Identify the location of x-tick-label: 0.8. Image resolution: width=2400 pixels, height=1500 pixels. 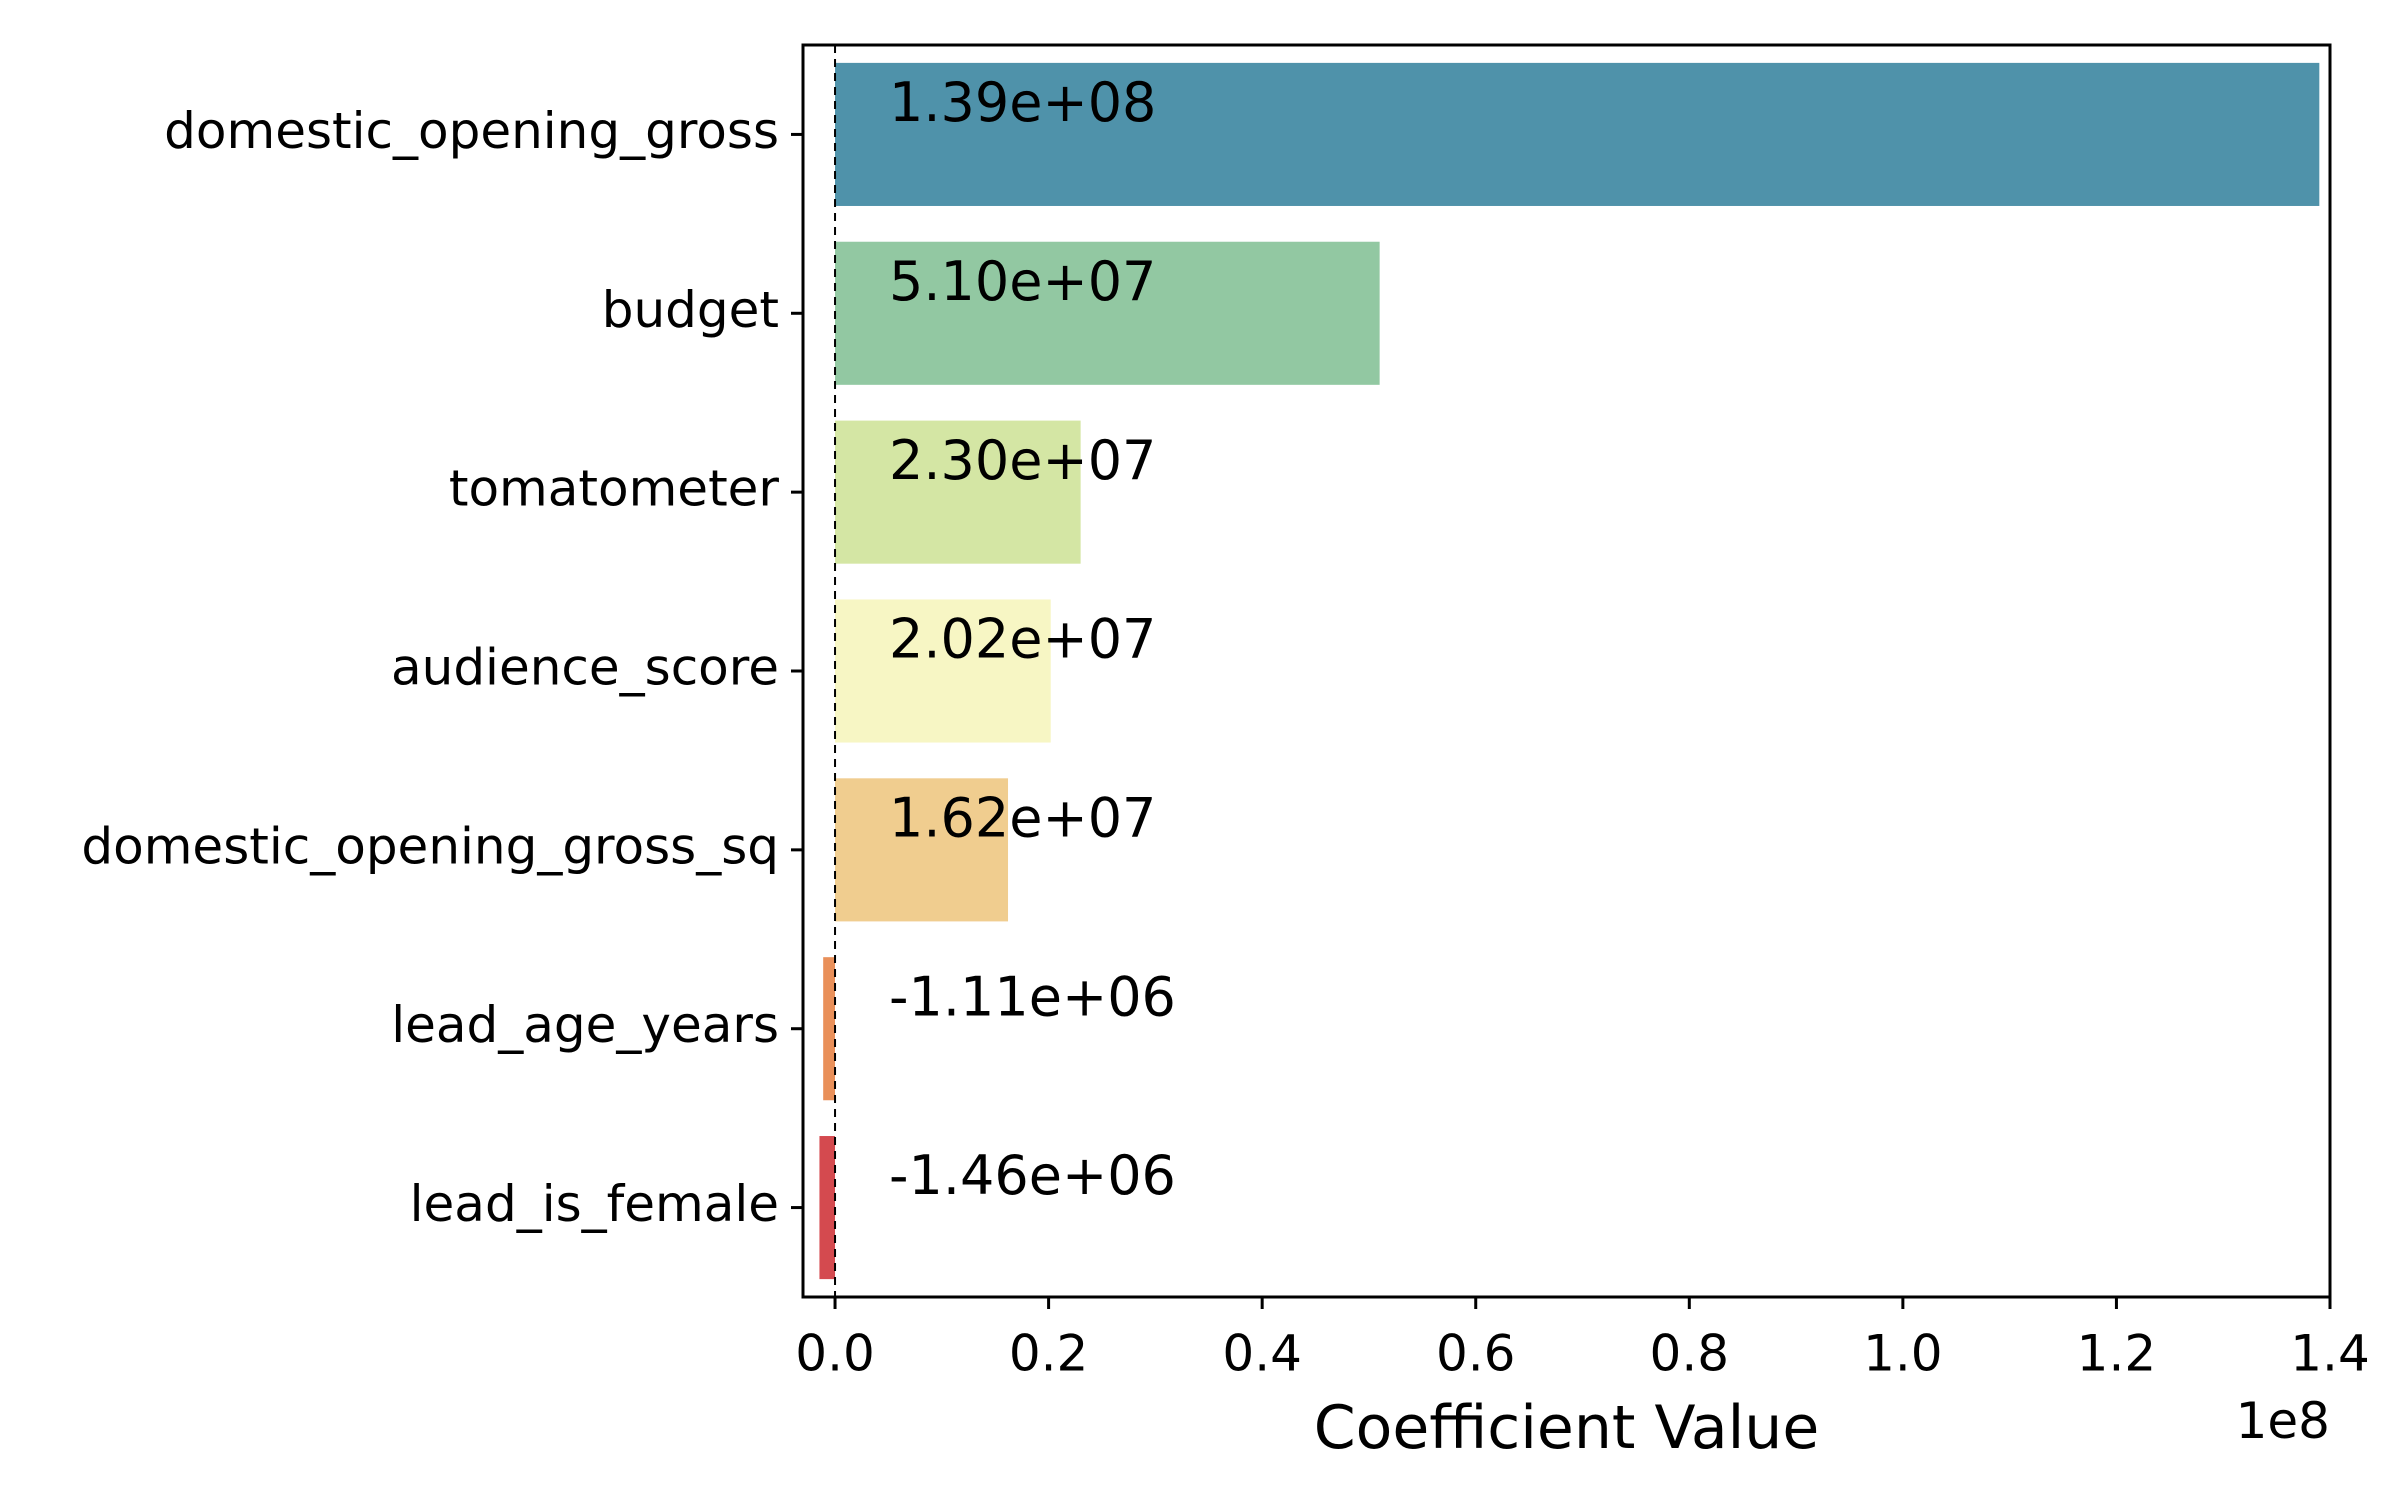
(1690, 1354).